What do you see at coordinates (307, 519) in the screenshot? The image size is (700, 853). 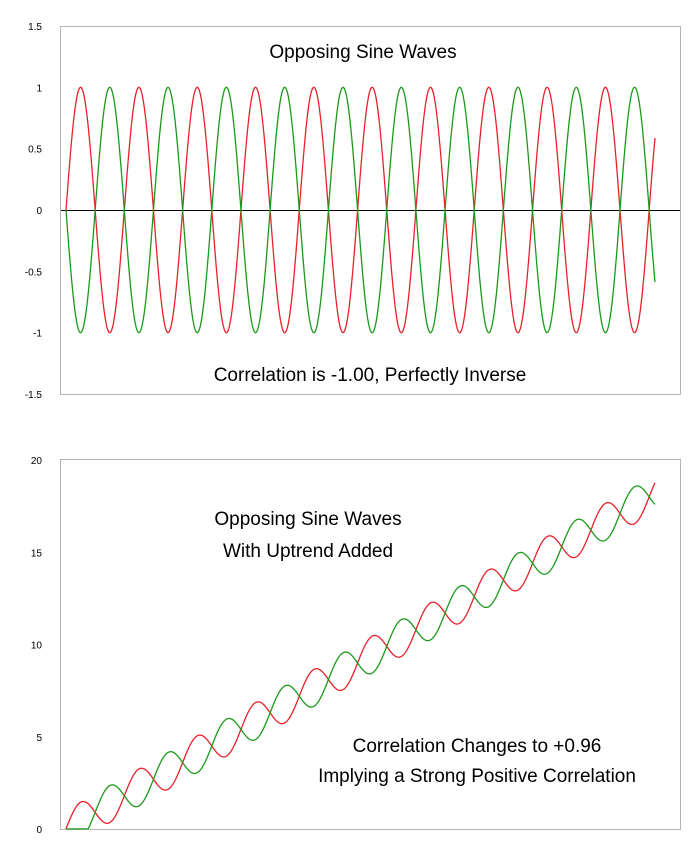 I see `bottom-chart-title-line-1: Opposing Sine Waves` at bounding box center [307, 519].